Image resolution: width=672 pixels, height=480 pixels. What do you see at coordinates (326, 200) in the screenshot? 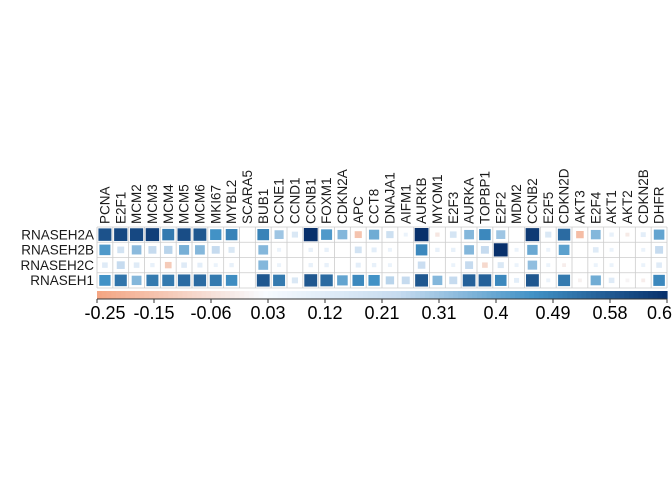
I see `column-label: FOXM1` at bounding box center [326, 200].